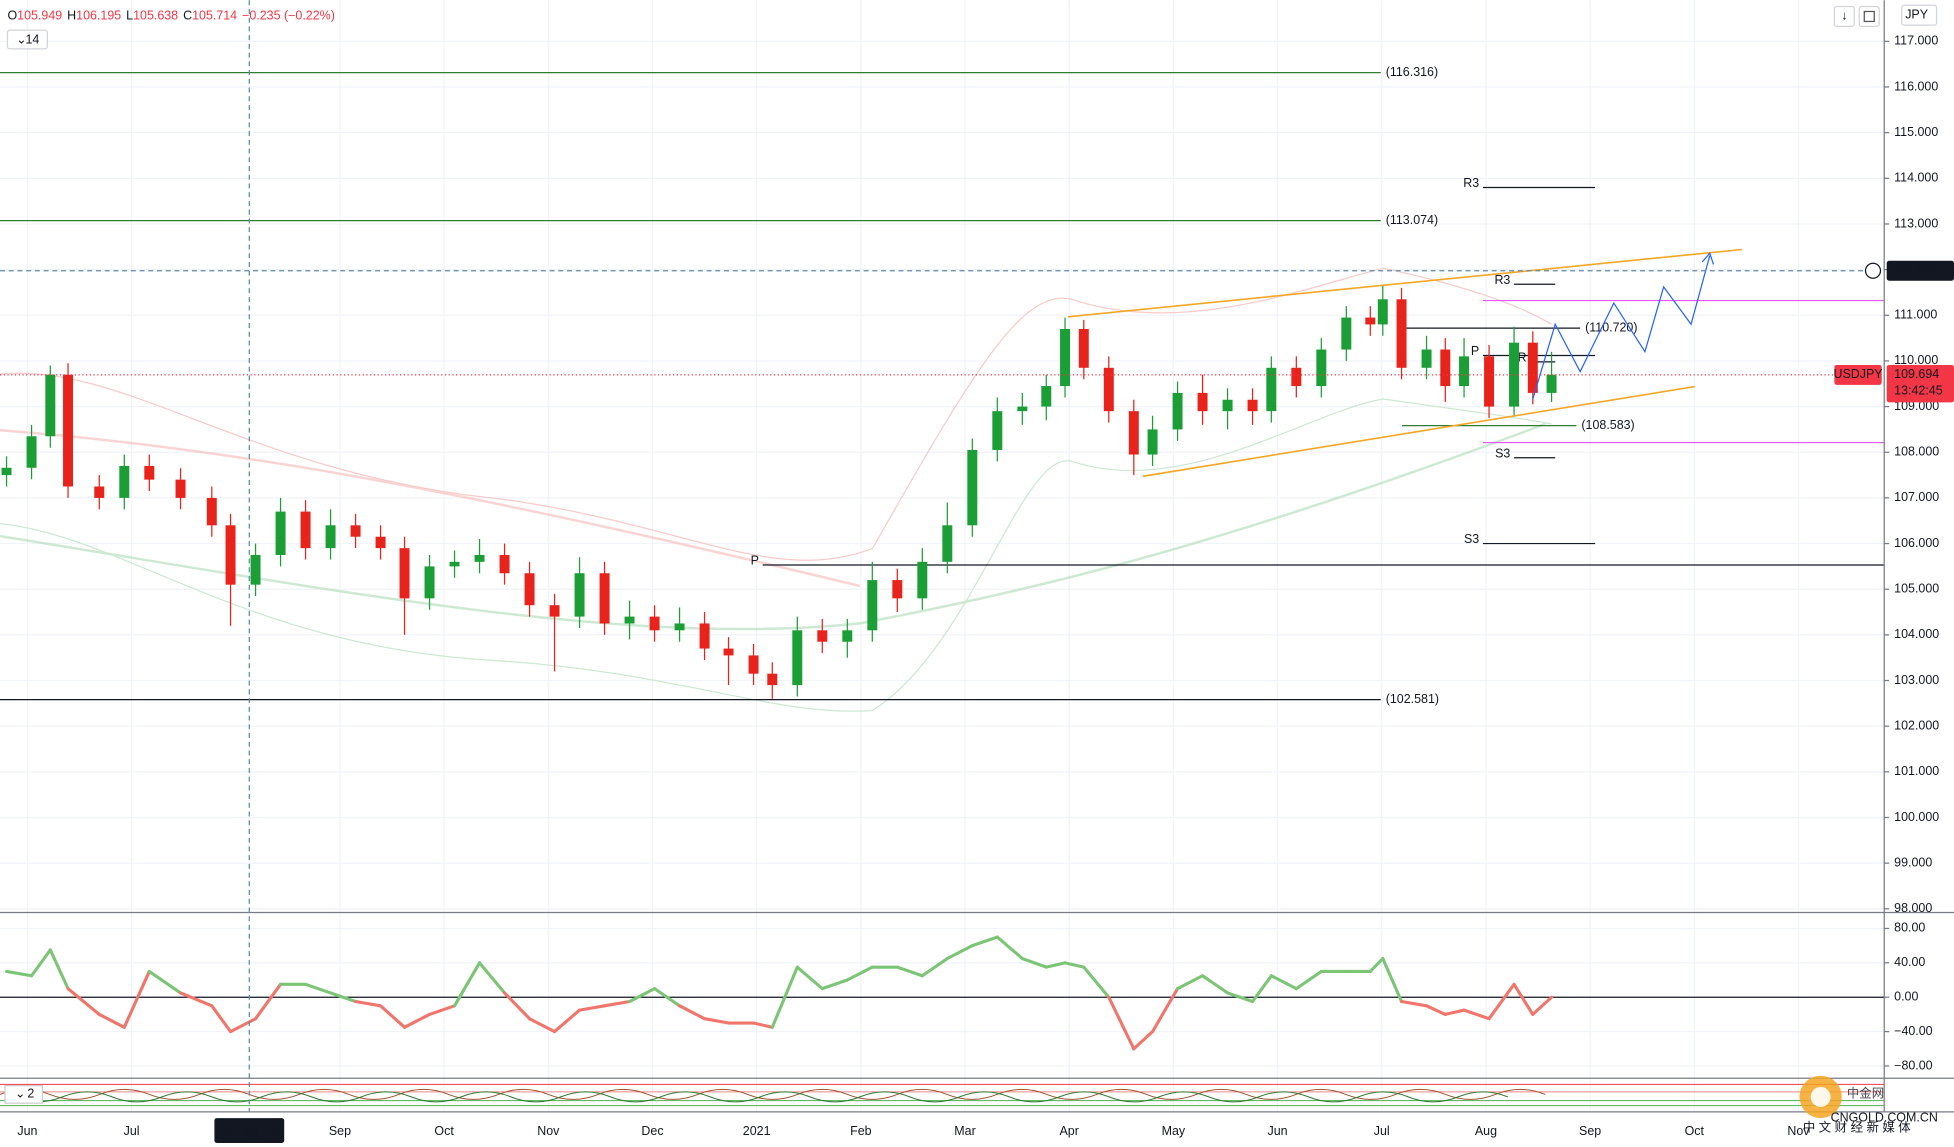 The width and height of the screenshot is (1954, 1147). I want to click on x-tick-label: 2021, so click(757, 1131).